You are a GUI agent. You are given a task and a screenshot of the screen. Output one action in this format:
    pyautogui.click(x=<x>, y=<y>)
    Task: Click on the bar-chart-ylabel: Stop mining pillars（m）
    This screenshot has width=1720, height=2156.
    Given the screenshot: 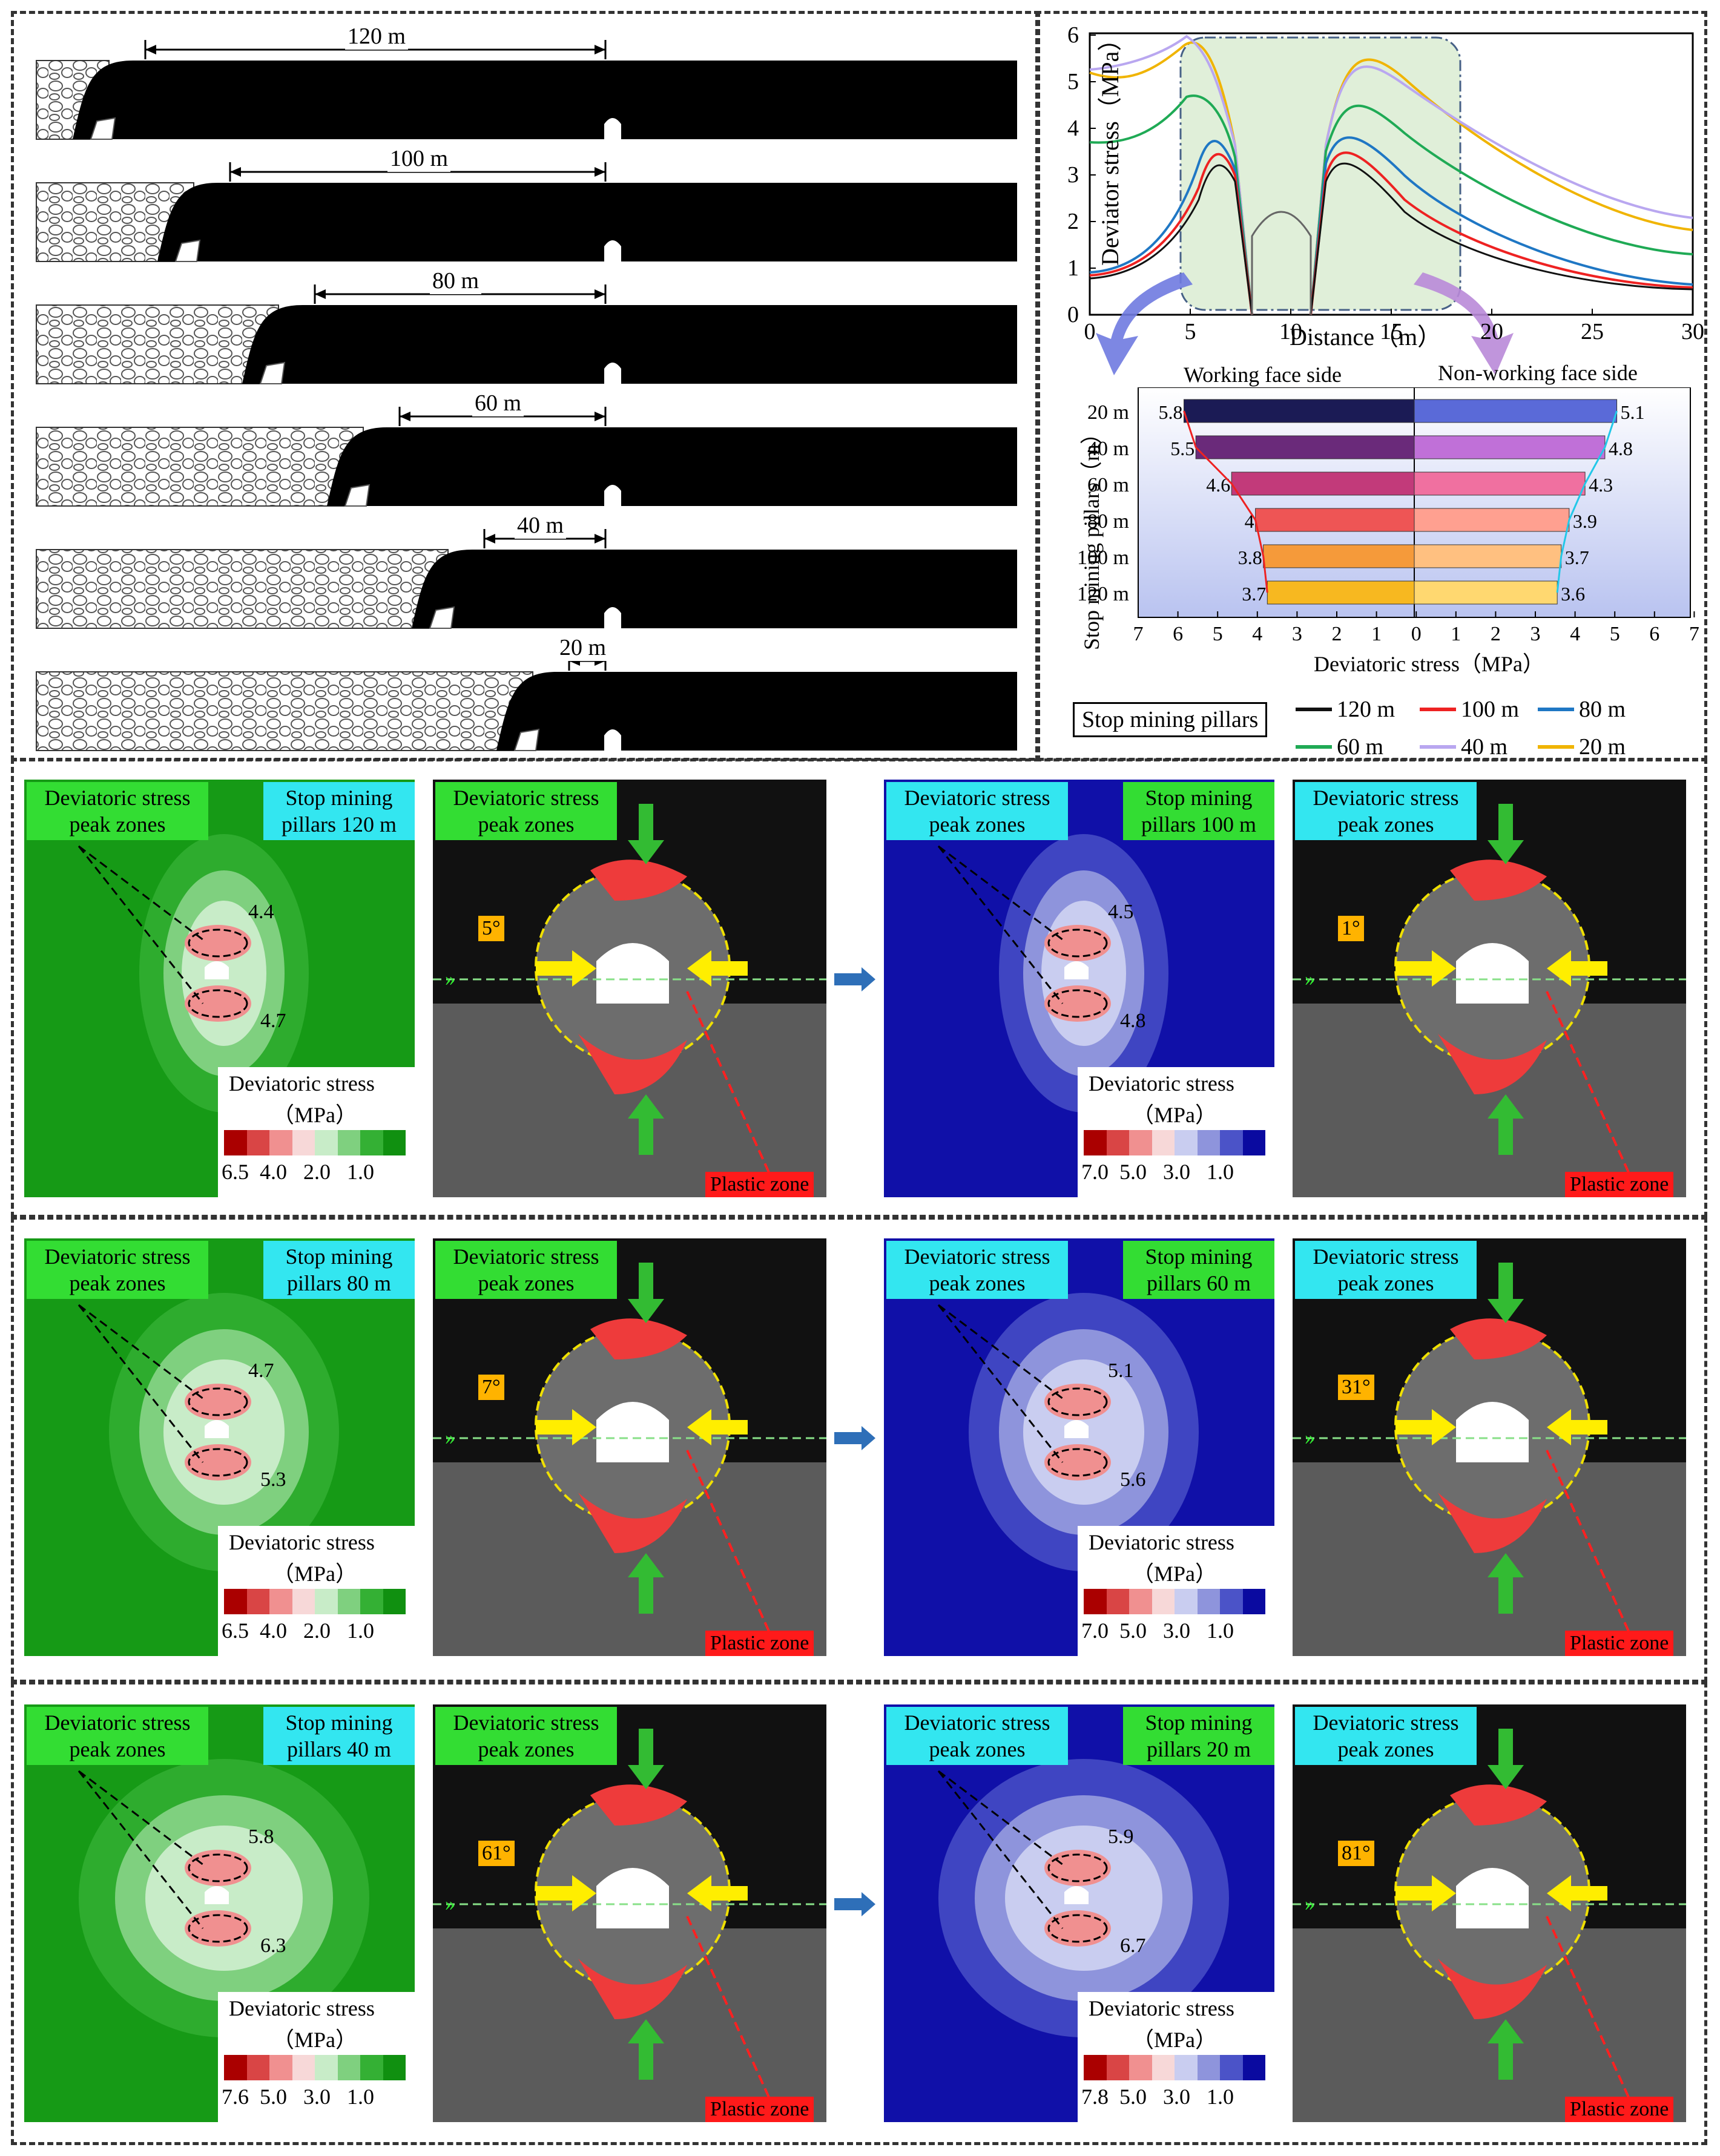 What is the action you would take?
    pyautogui.click(x=1091, y=536)
    